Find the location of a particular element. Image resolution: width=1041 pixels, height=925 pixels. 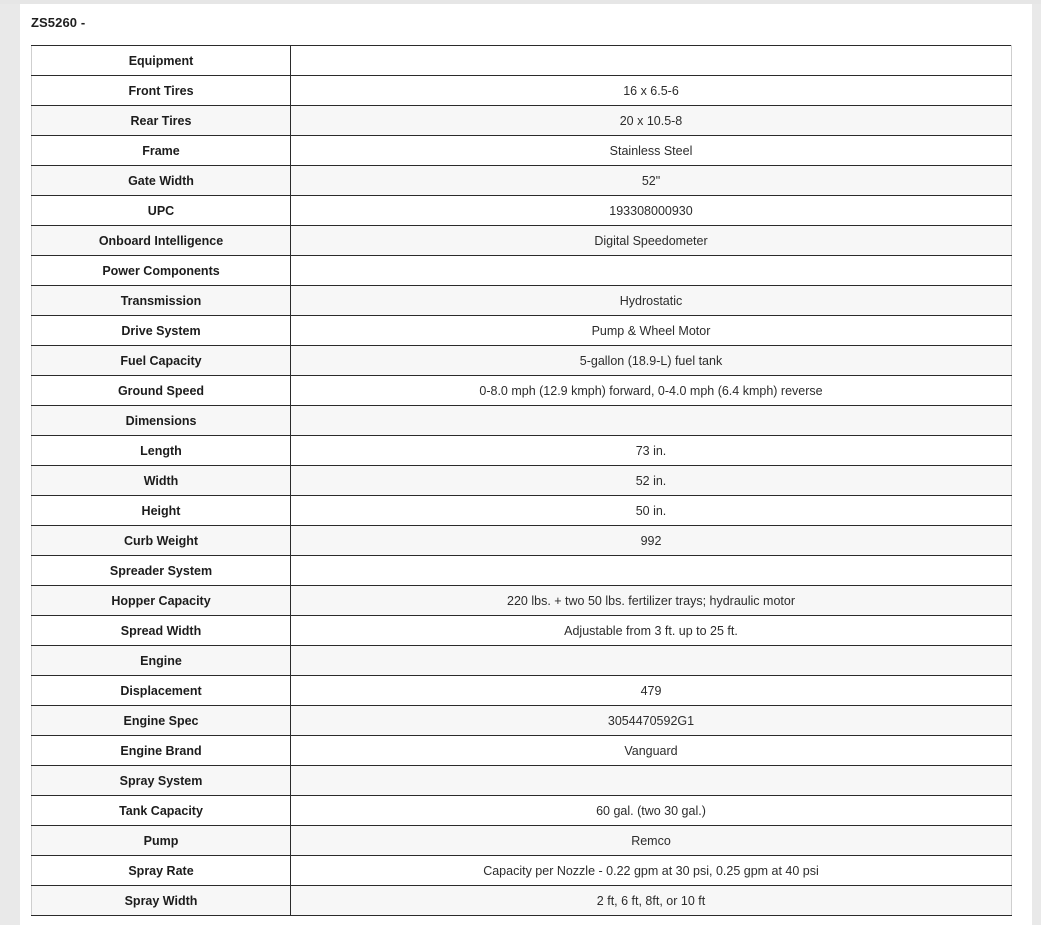

spec-label-cell: Spread Width is located at coordinates (161, 630).